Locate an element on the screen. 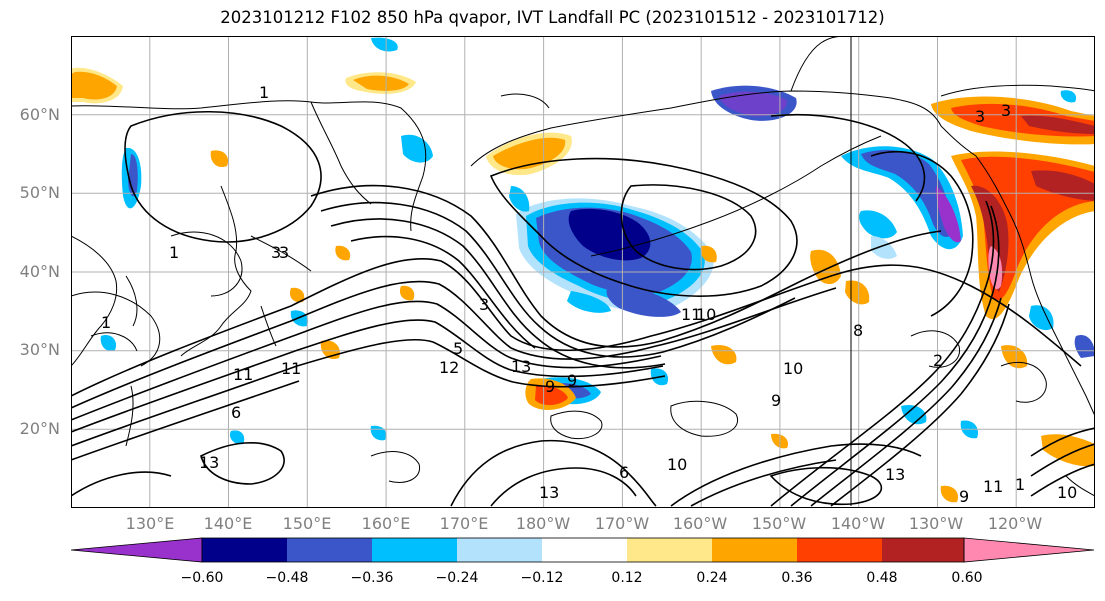 This screenshot has width=1105, height=601. lat-label-30n: 30°N is located at coordinates (39, 349).